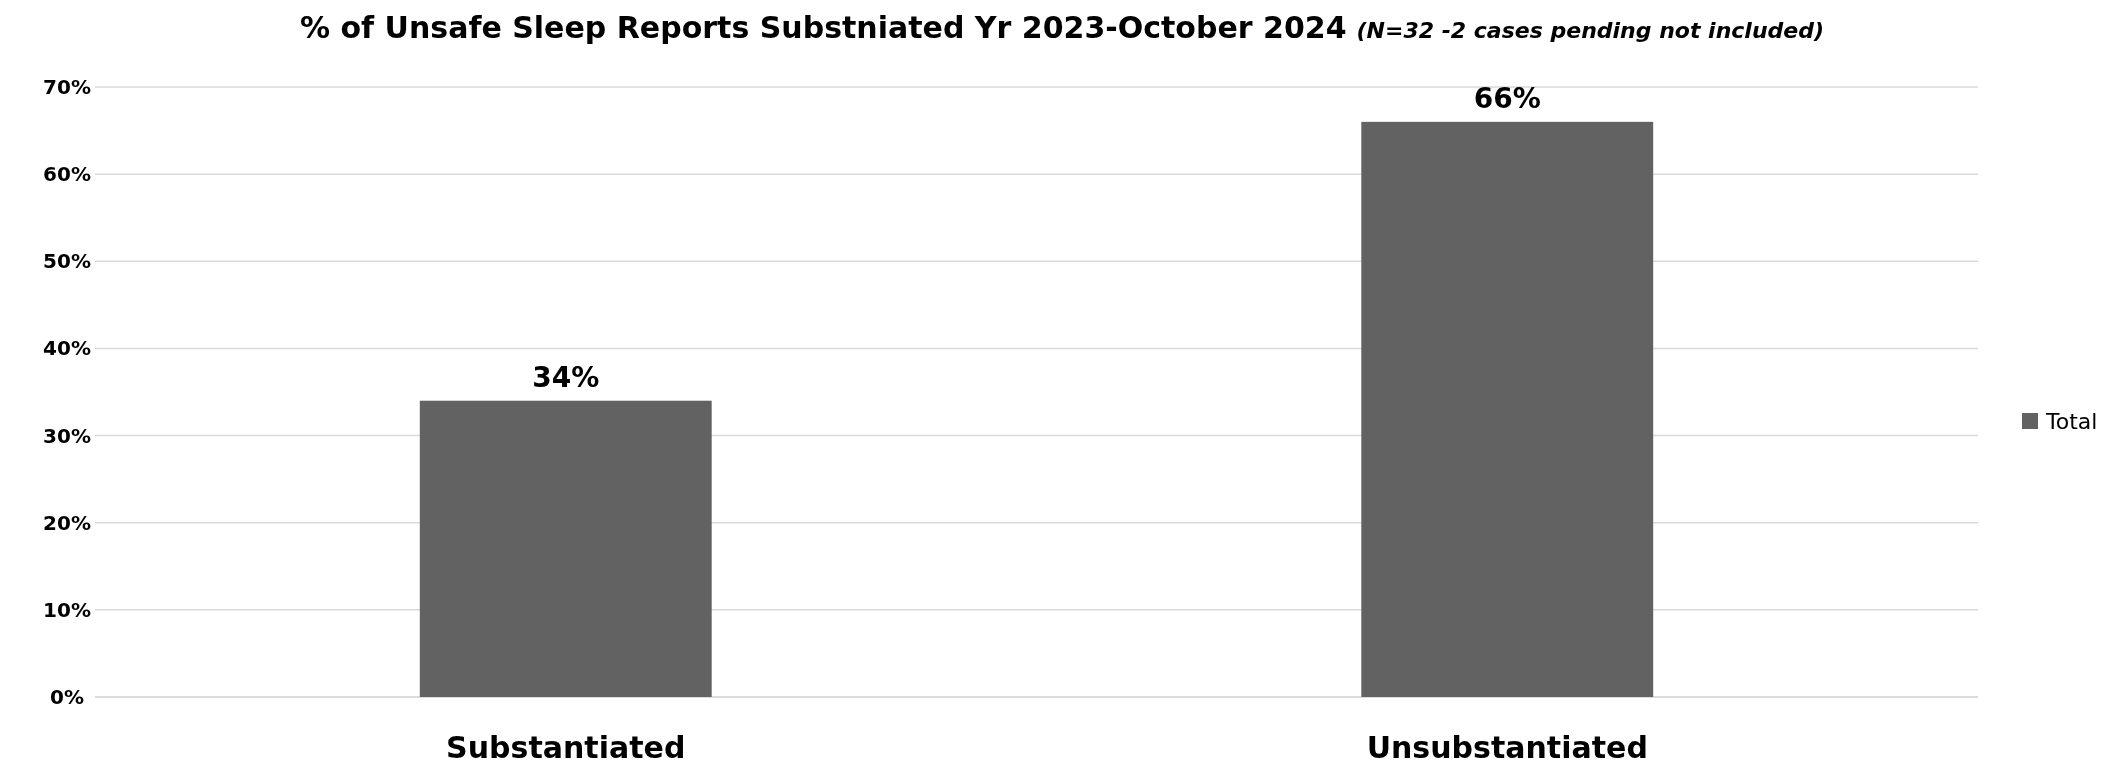 The width and height of the screenshot is (2121, 762). I want to click on y-tick-label: 30%, so click(67, 435).